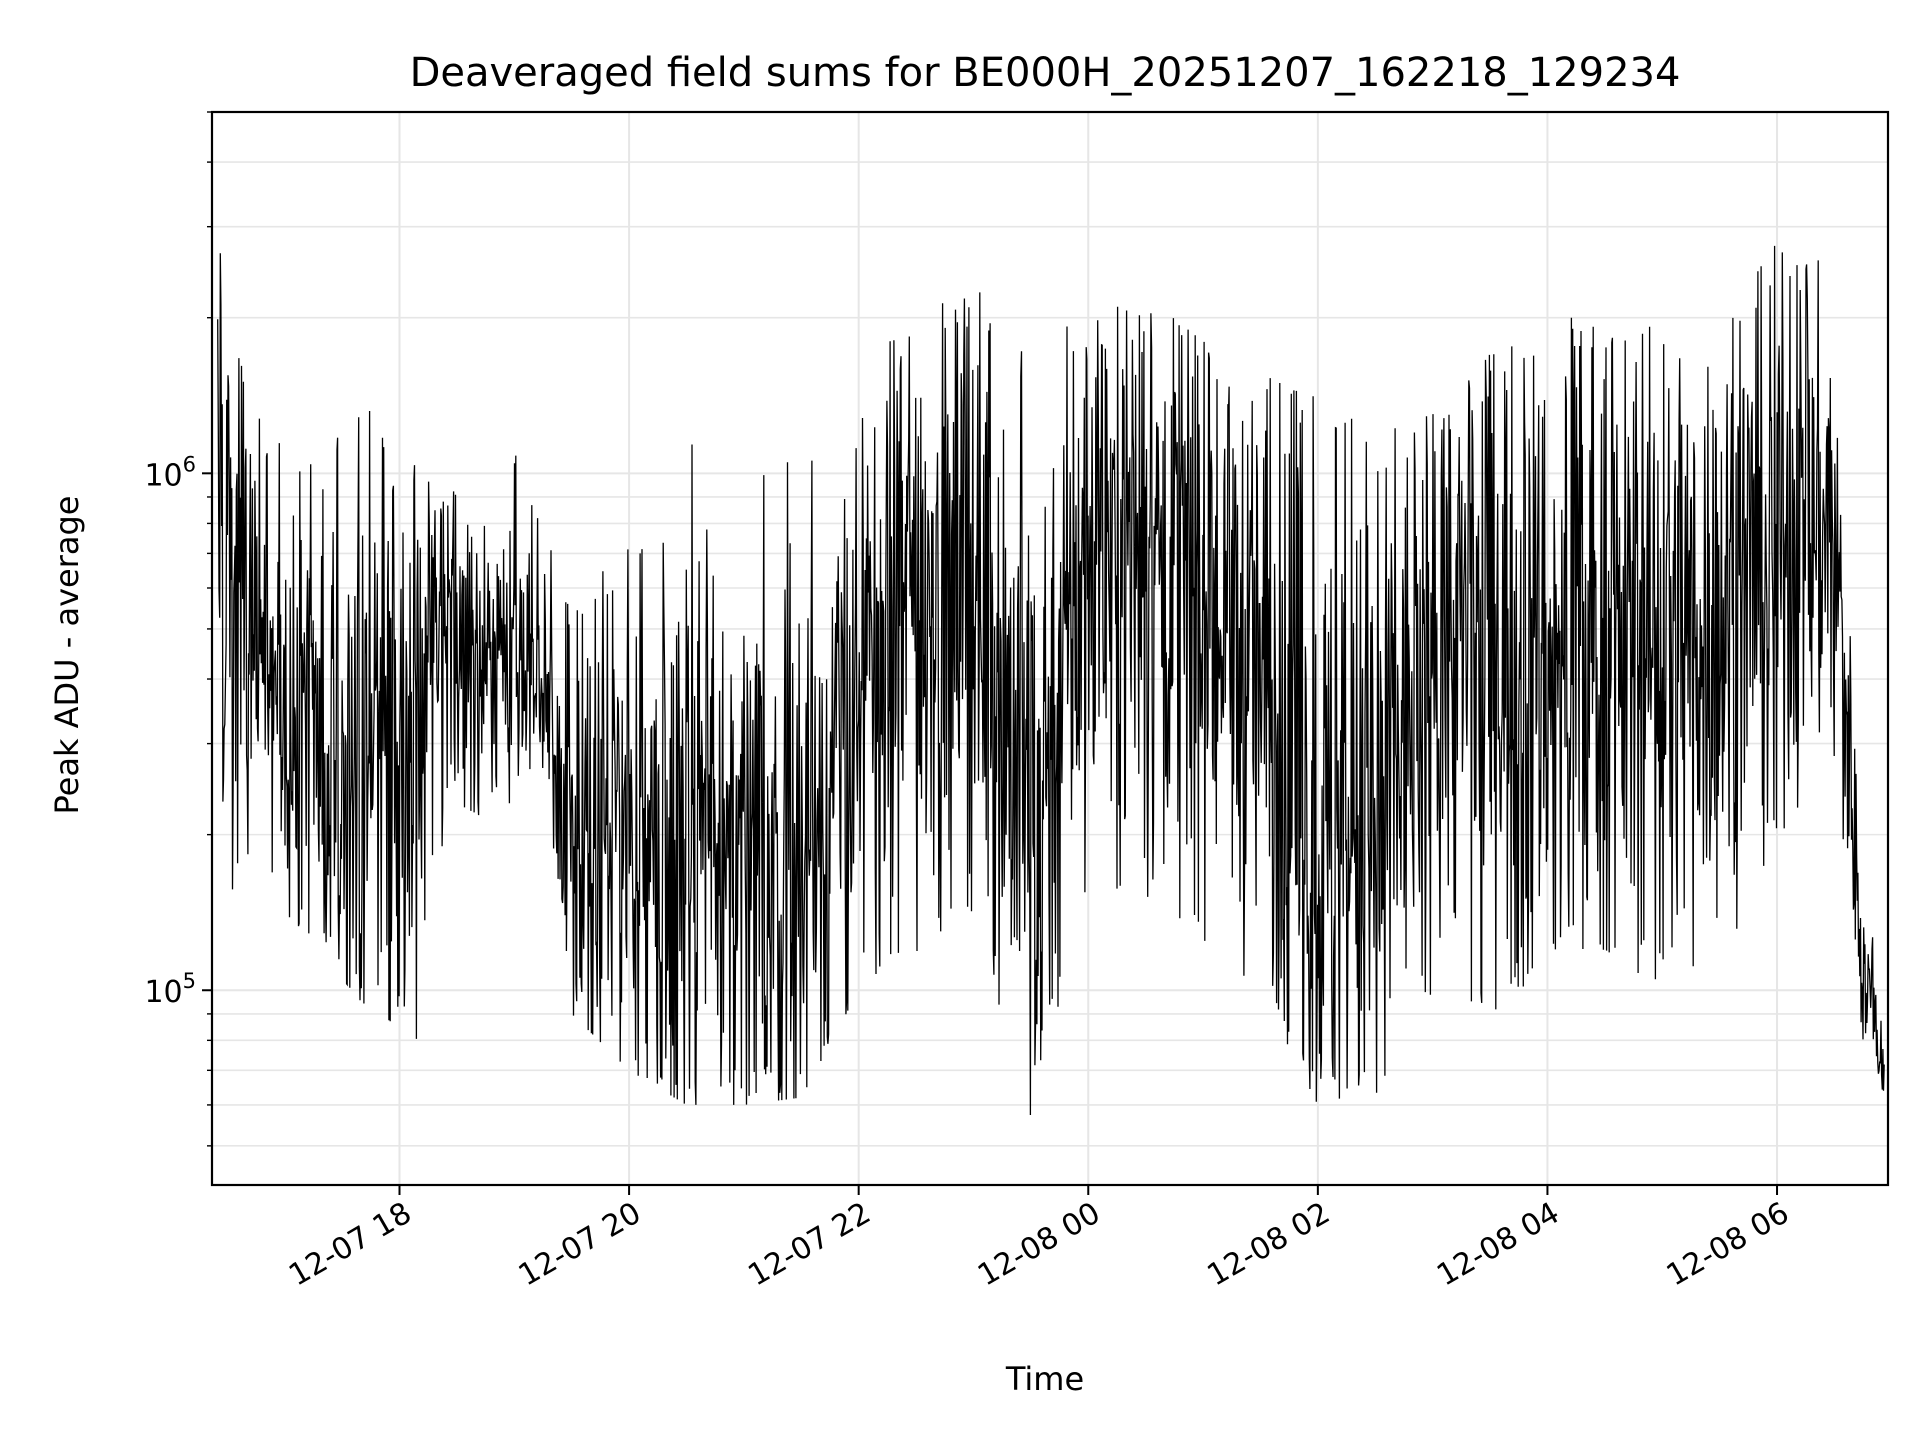 The width and height of the screenshot is (1920, 1440). Describe the element at coordinates (1044, 1379) in the screenshot. I see `x-axis-title: Time` at that location.